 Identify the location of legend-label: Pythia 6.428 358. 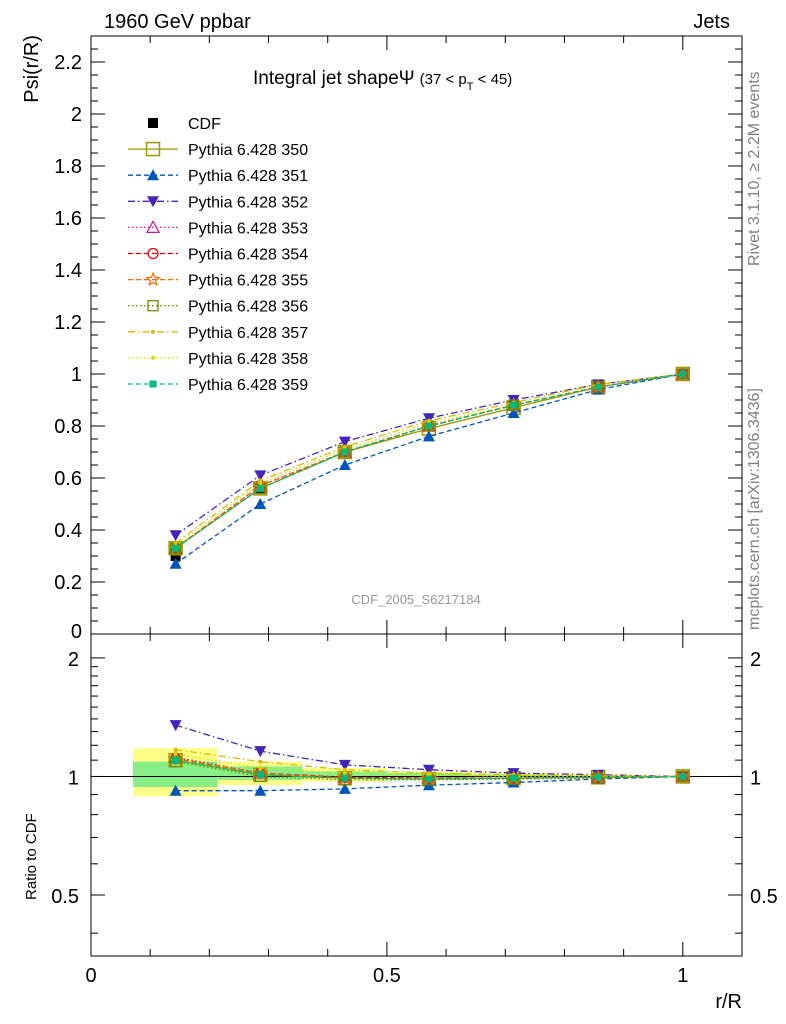
(248, 359).